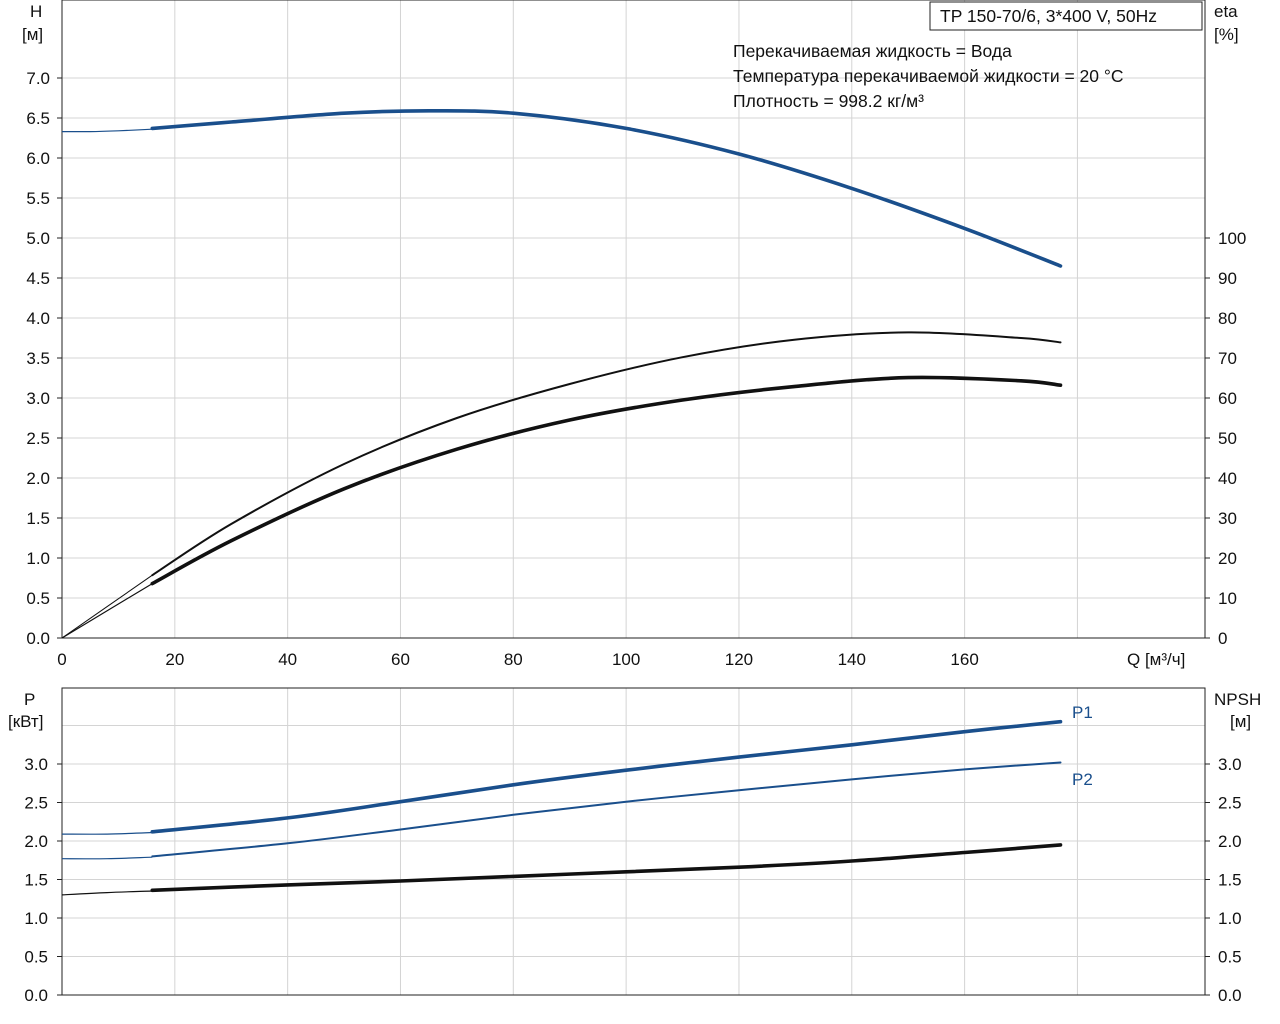 The width and height of the screenshot is (1280, 1024). I want to click on p-tick-label: 0.5, so click(36, 957).